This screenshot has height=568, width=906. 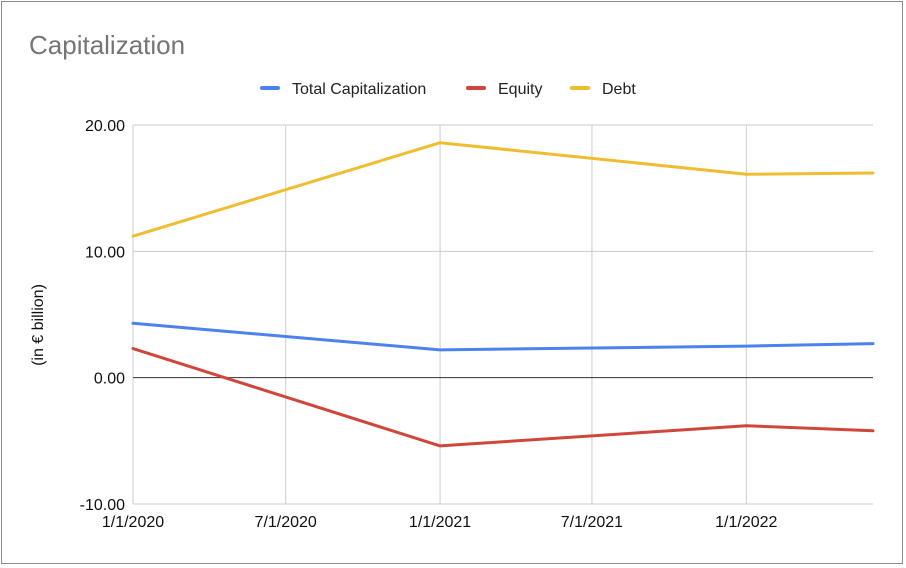 I want to click on legend-label: Total Capitalization, so click(x=359, y=89).